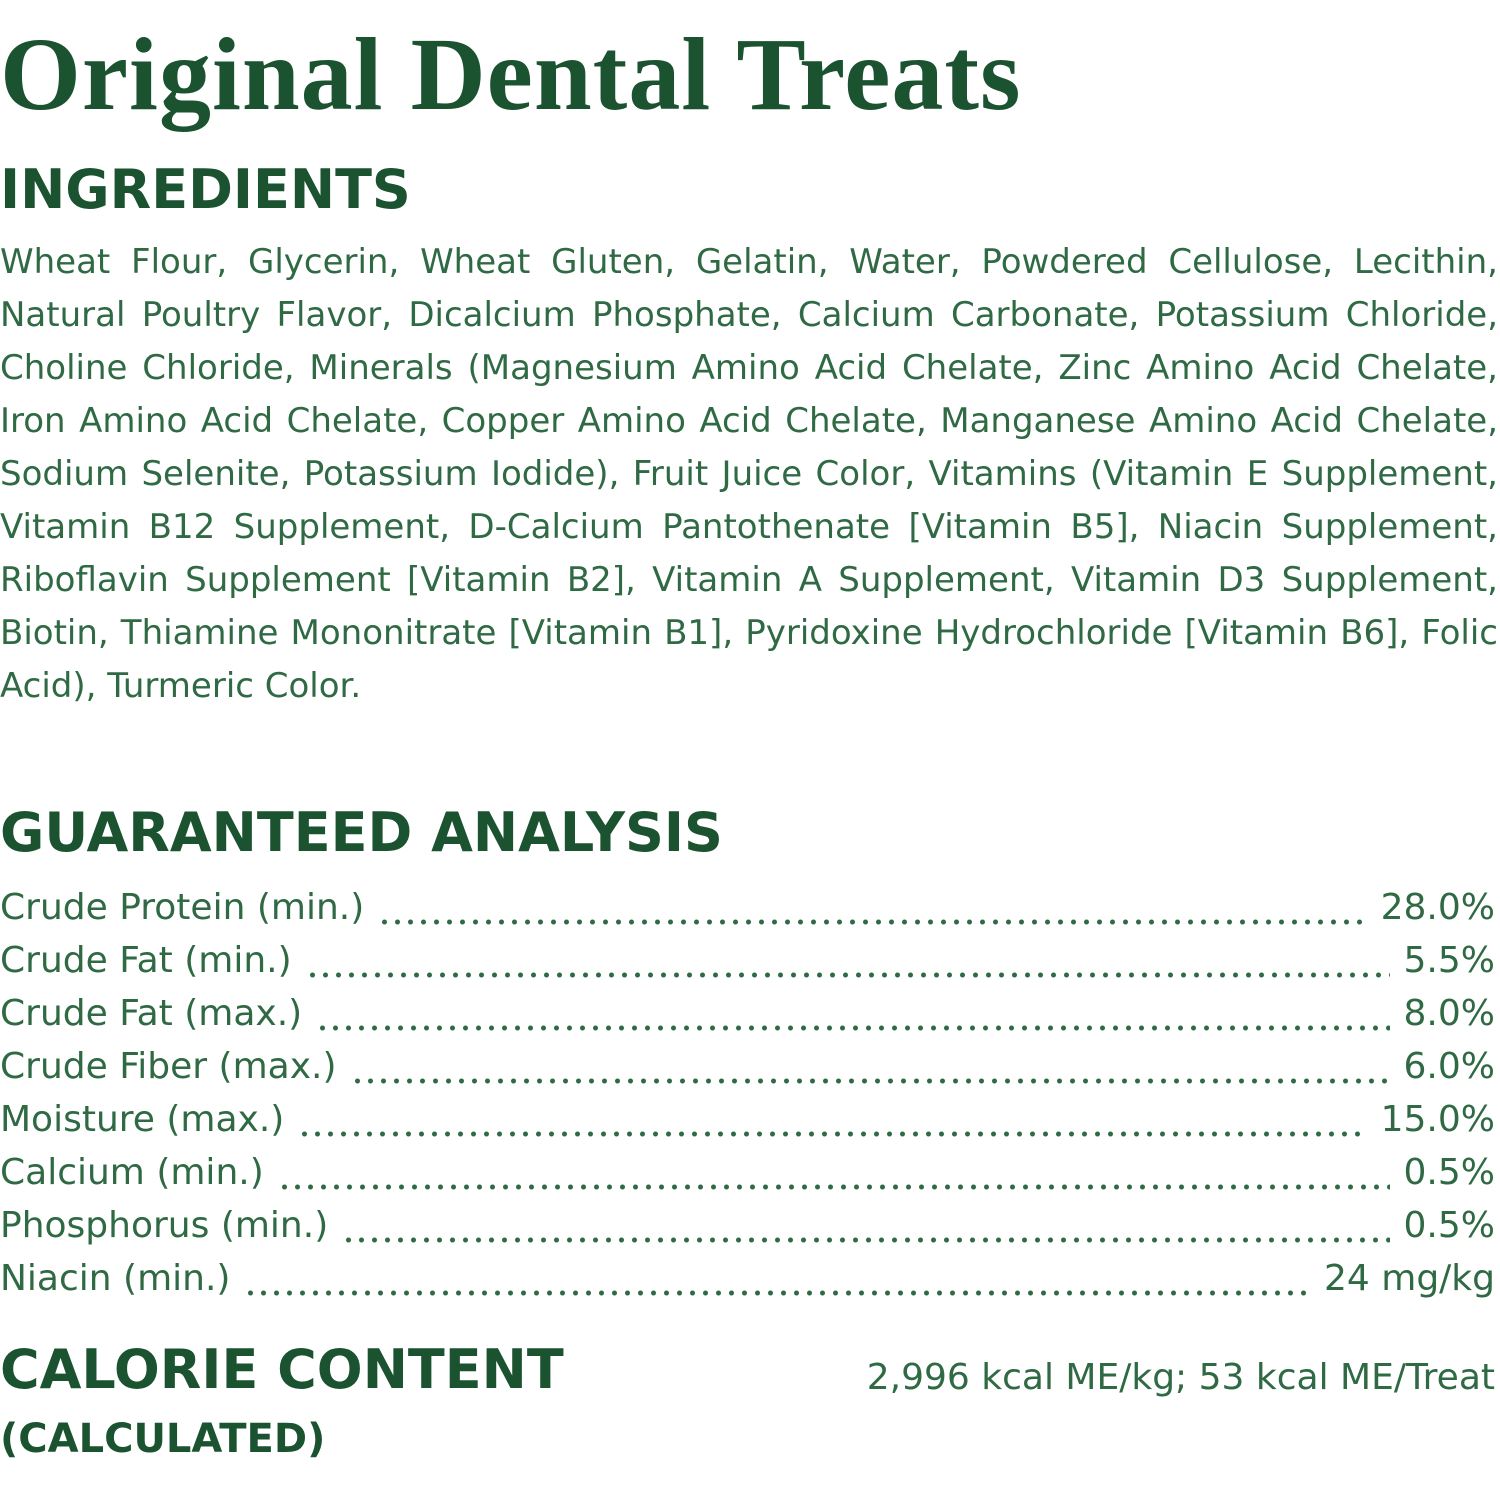  What do you see at coordinates (1449, 1013) in the screenshot?
I see `nutrient-value: 8.0%` at bounding box center [1449, 1013].